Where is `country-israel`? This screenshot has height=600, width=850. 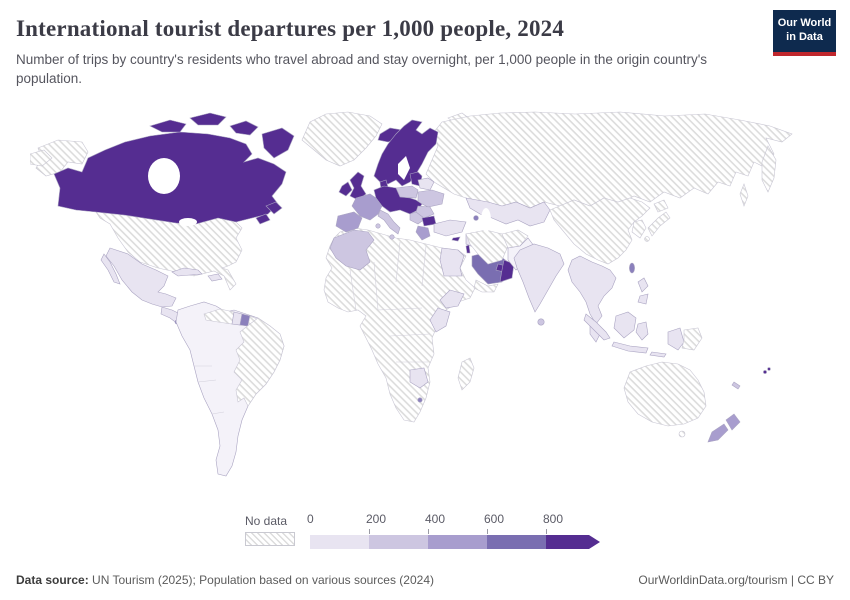
country-israel is located at coordinates (468, 249).